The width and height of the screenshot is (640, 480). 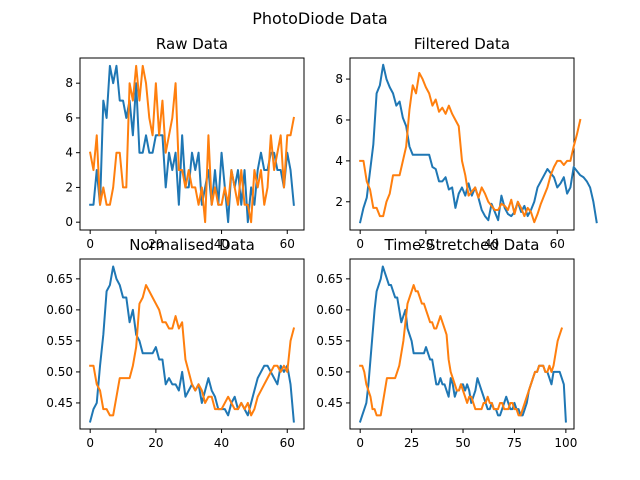 What do you see at coordinates (462, 245) in the screenshot?
I see `subplot-title: Time Stretched Data` at bounding box center [462, 245].